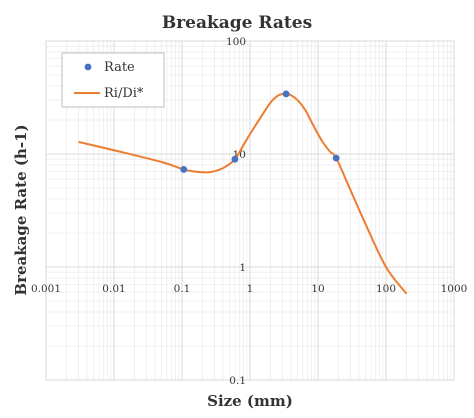  I want to click on x-tick-label: 1, so click(250, 289).